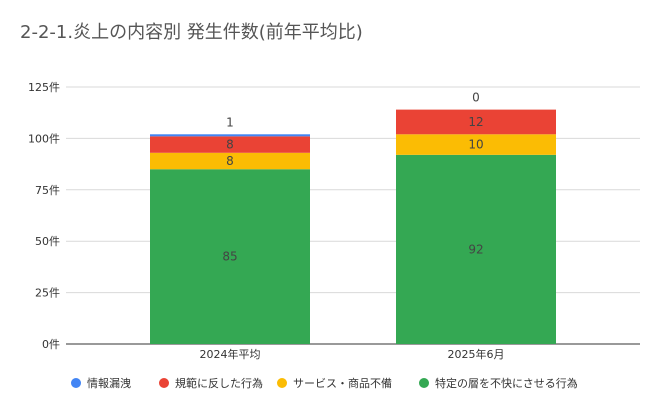  What do you see at coordinates (476, 354) in the screenshot?
I see `x-category-label: 2025年6月` at bounding box center [476, 354].